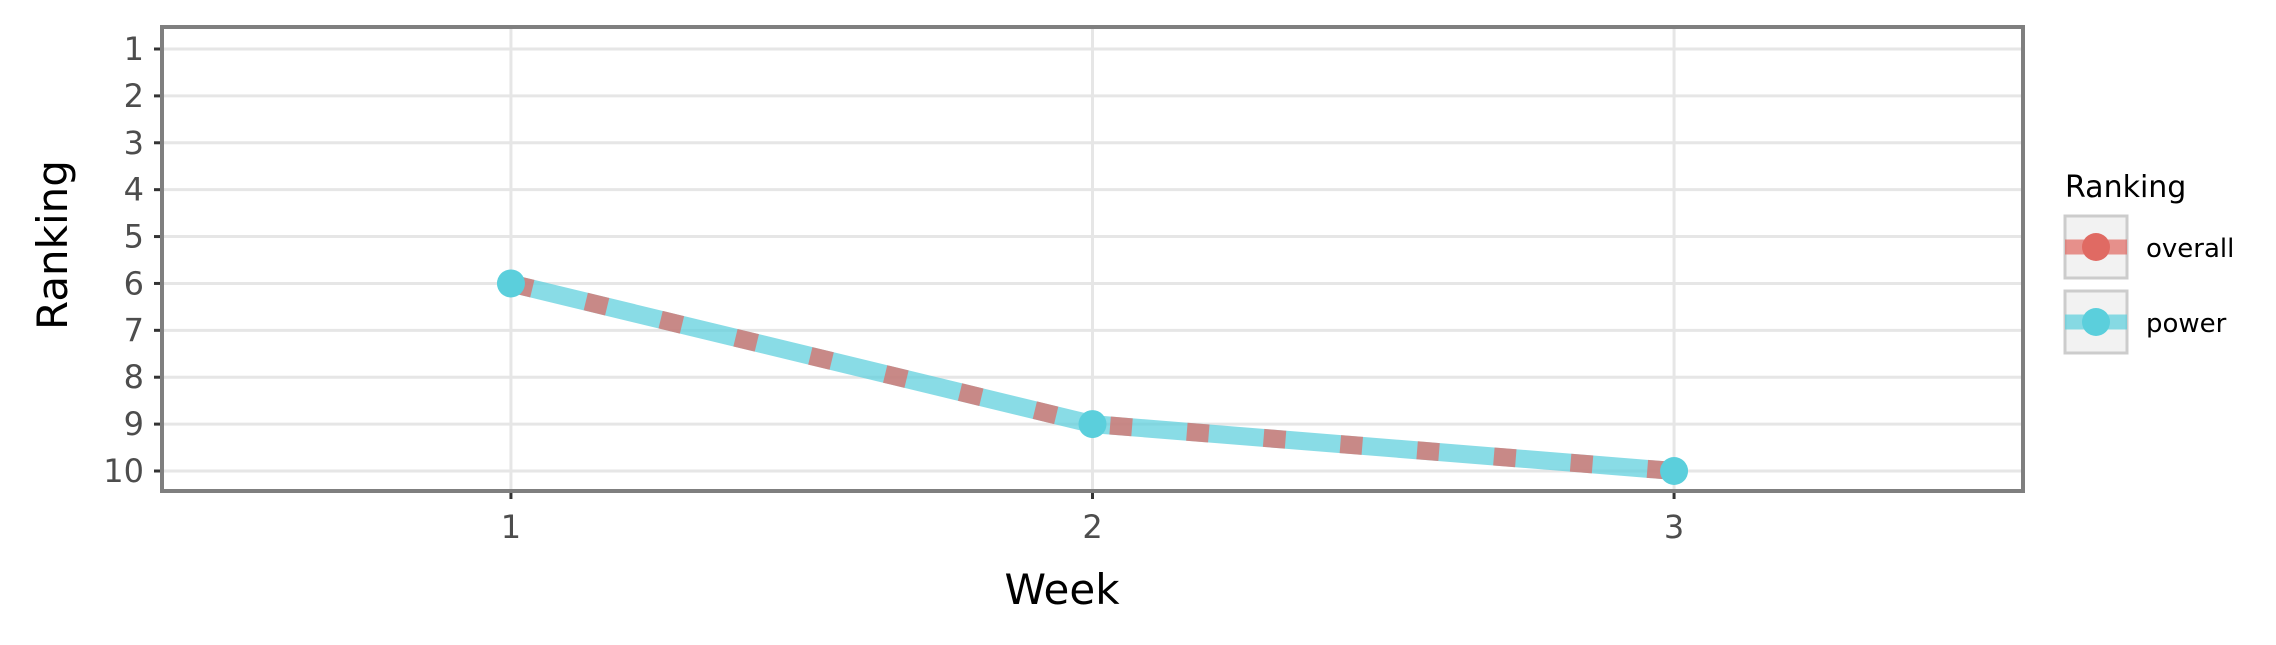 The height and width of the screenshot is (645, 2276). Describe the element at coordinates (134, 96) in the screenshot. I see `y-tick-label-2: 2` at that location.